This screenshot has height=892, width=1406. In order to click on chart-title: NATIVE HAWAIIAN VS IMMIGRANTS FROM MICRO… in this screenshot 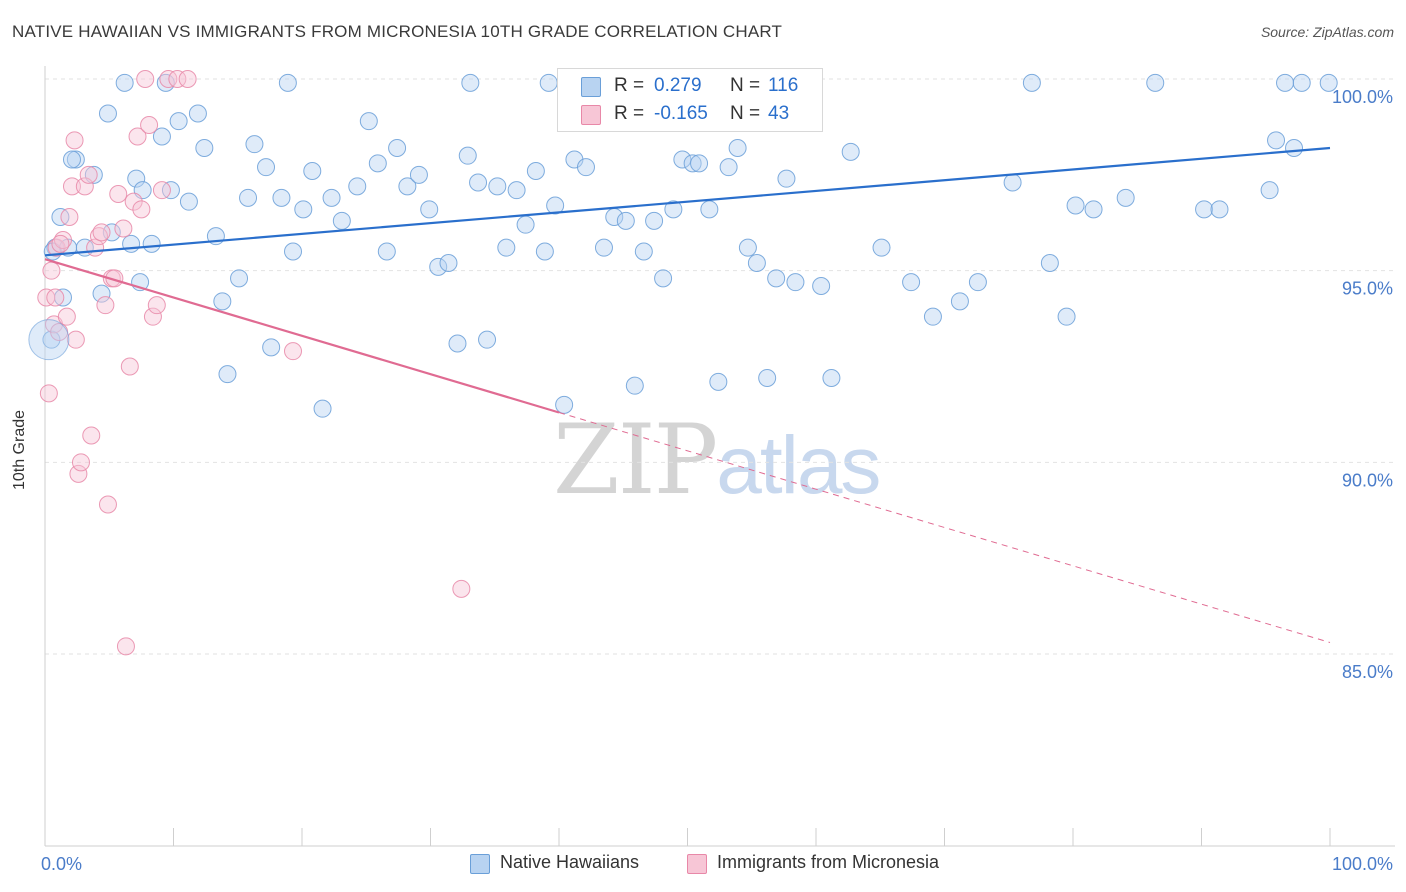, I will do `click(397, 31)`.